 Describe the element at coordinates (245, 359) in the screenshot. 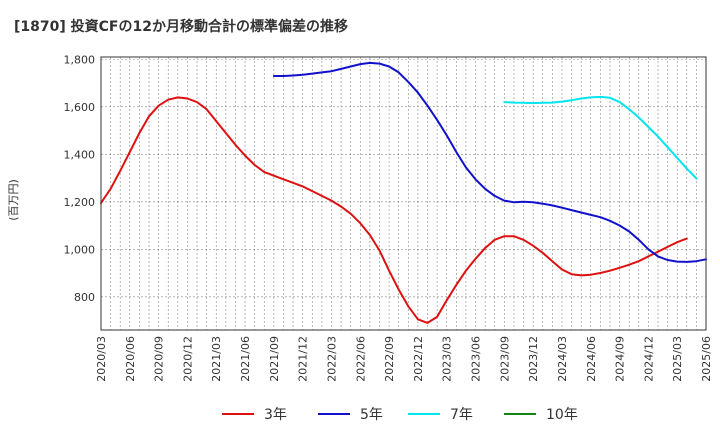

I see `x-tick-label: 2021/06` at that location.